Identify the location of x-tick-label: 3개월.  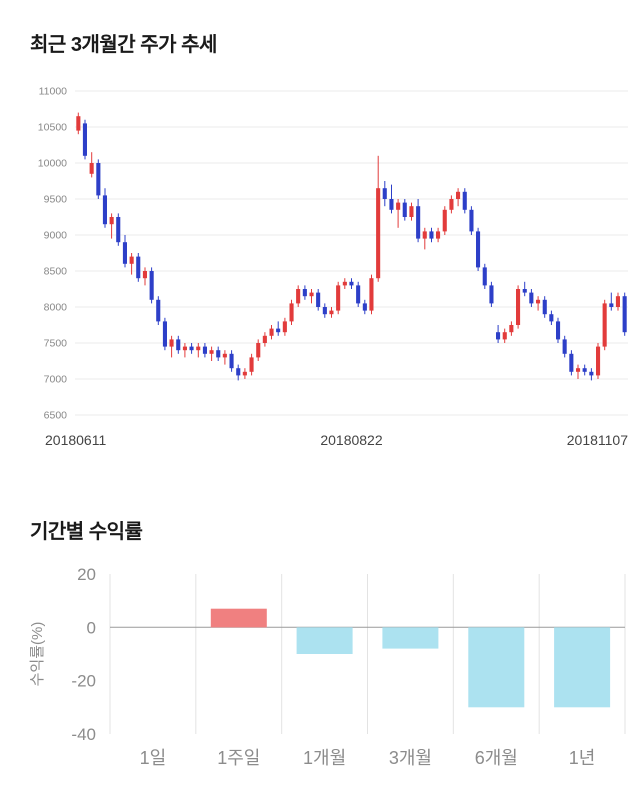
(410, 758).